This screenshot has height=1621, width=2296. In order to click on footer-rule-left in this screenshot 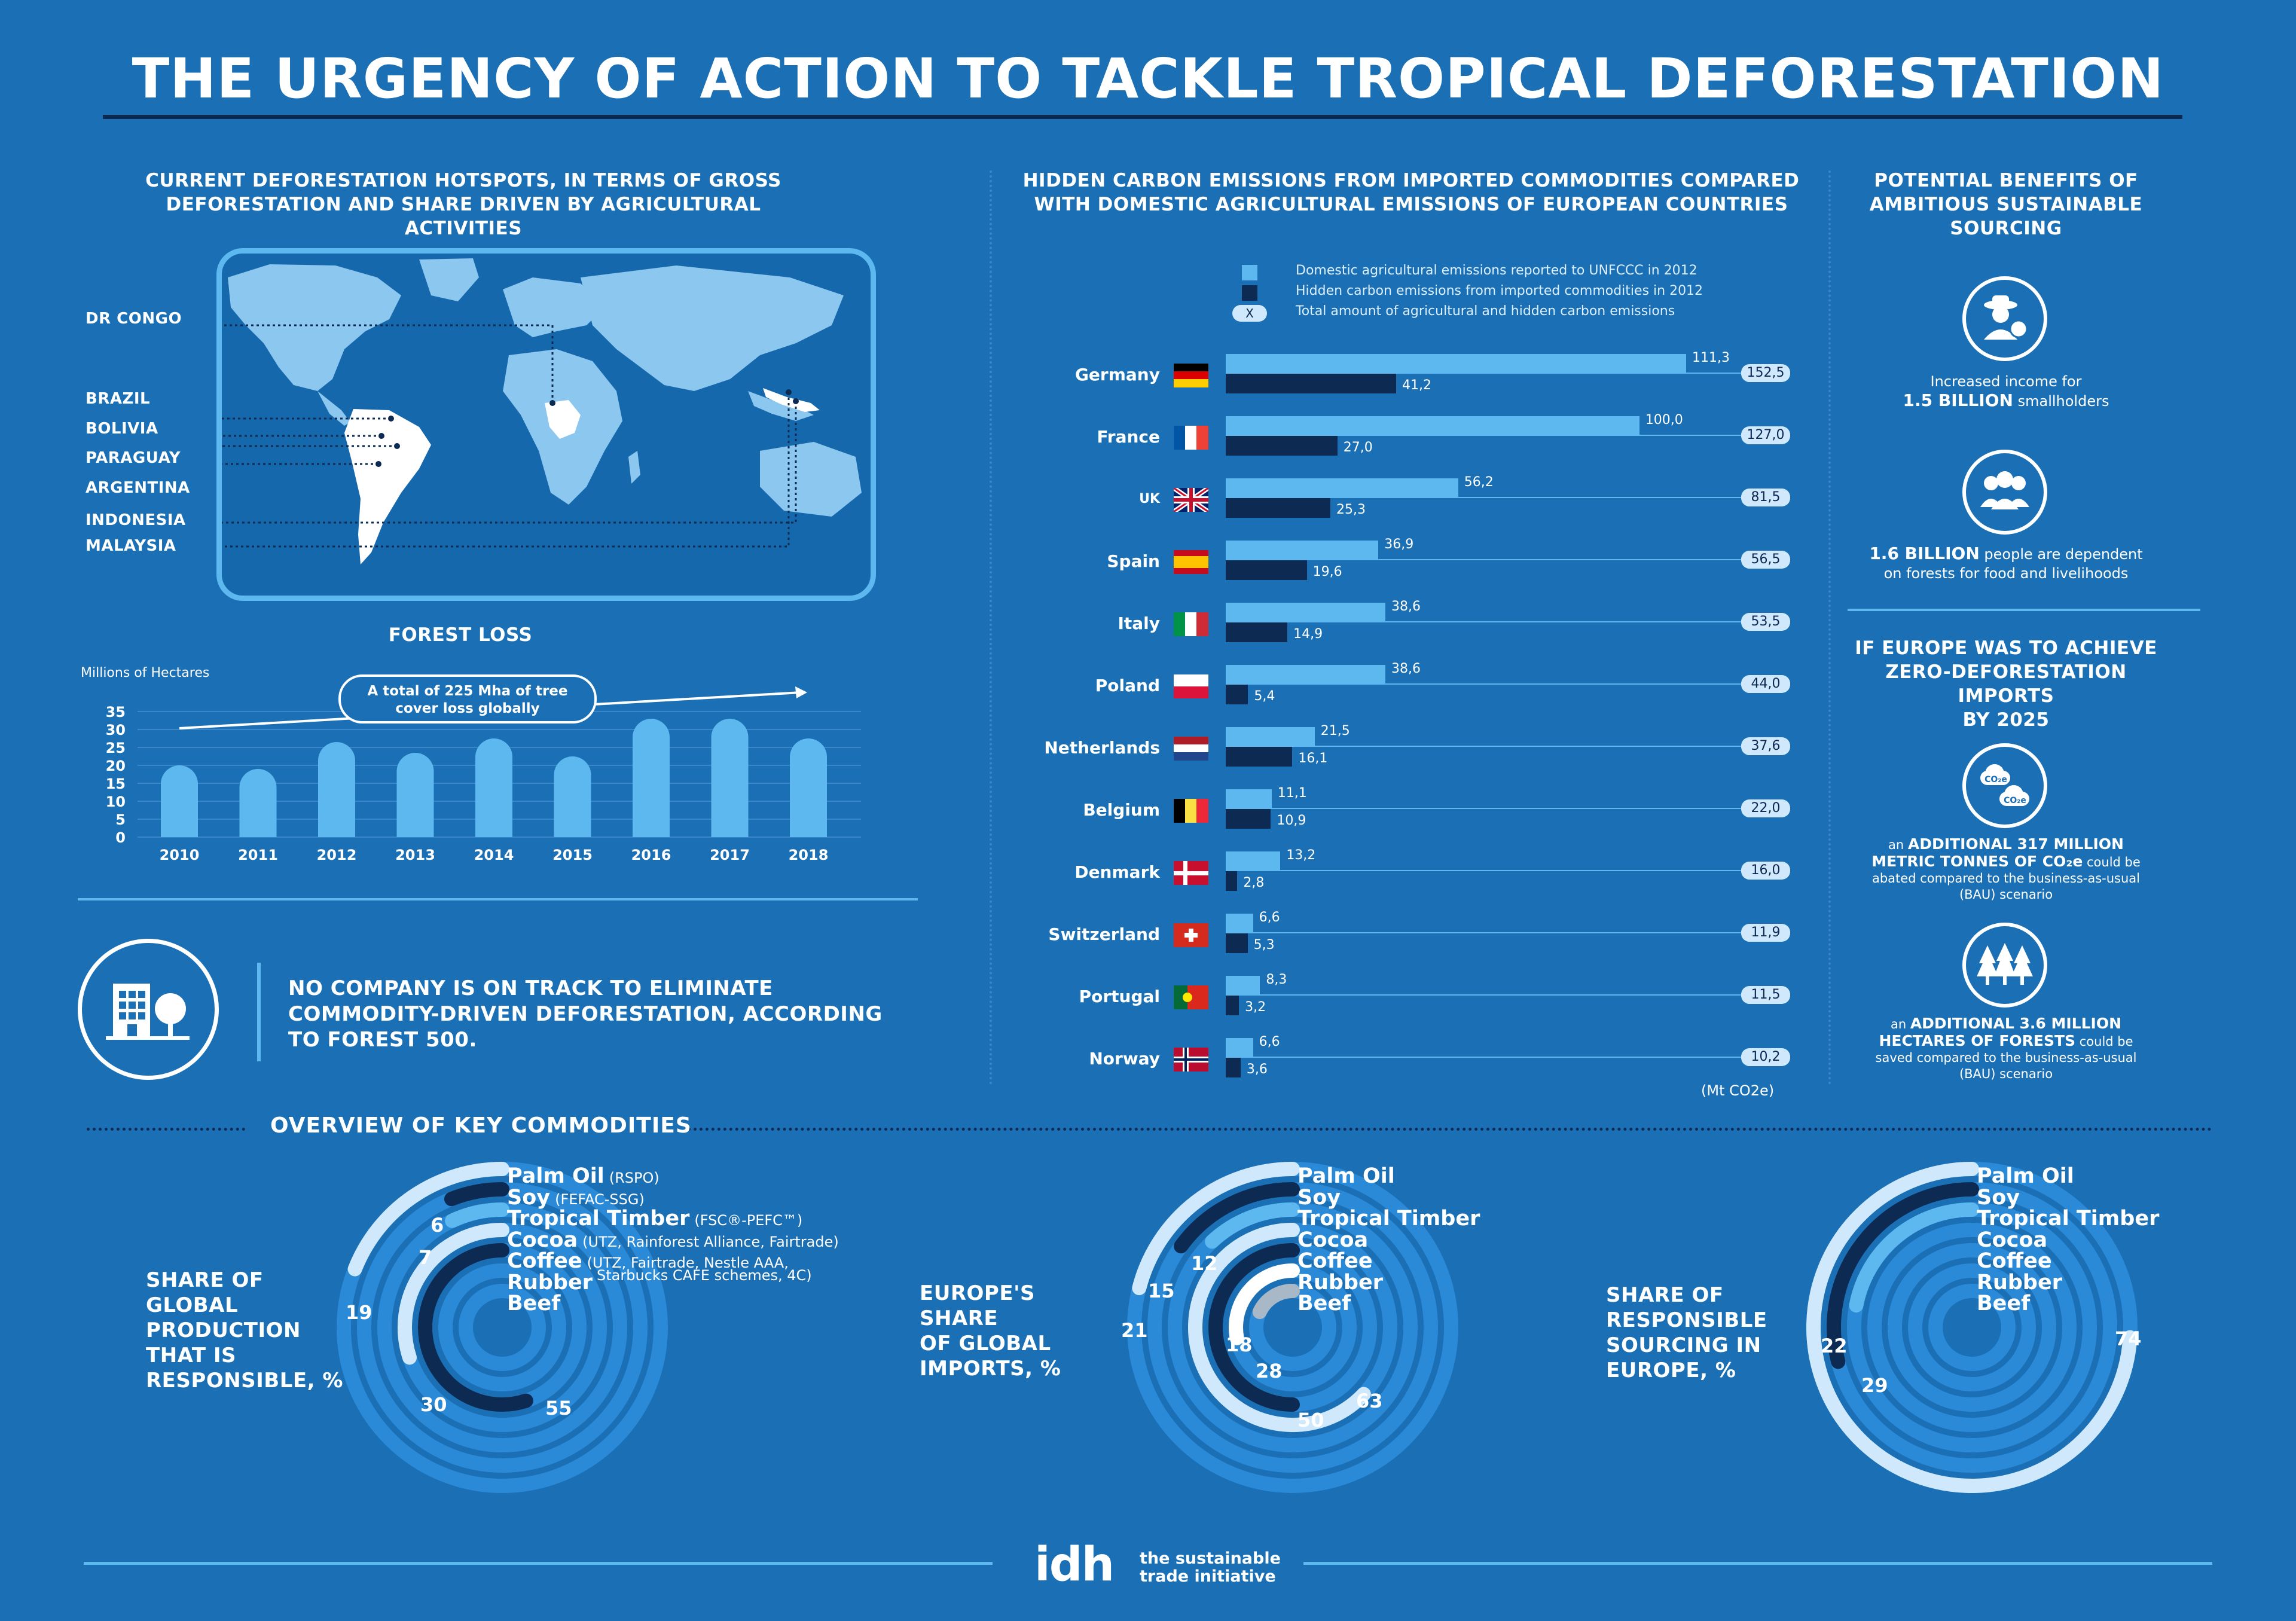, I will do `click(538, 1563)`.